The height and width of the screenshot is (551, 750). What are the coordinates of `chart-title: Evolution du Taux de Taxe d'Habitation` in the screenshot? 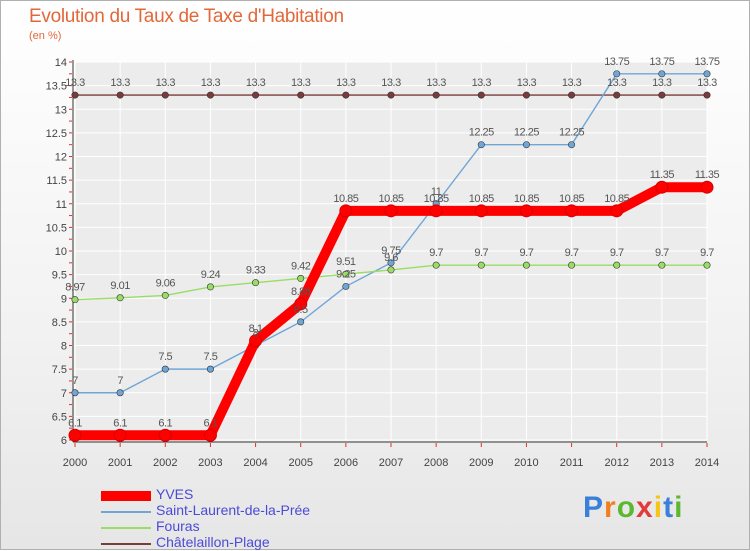 It's located at (186, 16).